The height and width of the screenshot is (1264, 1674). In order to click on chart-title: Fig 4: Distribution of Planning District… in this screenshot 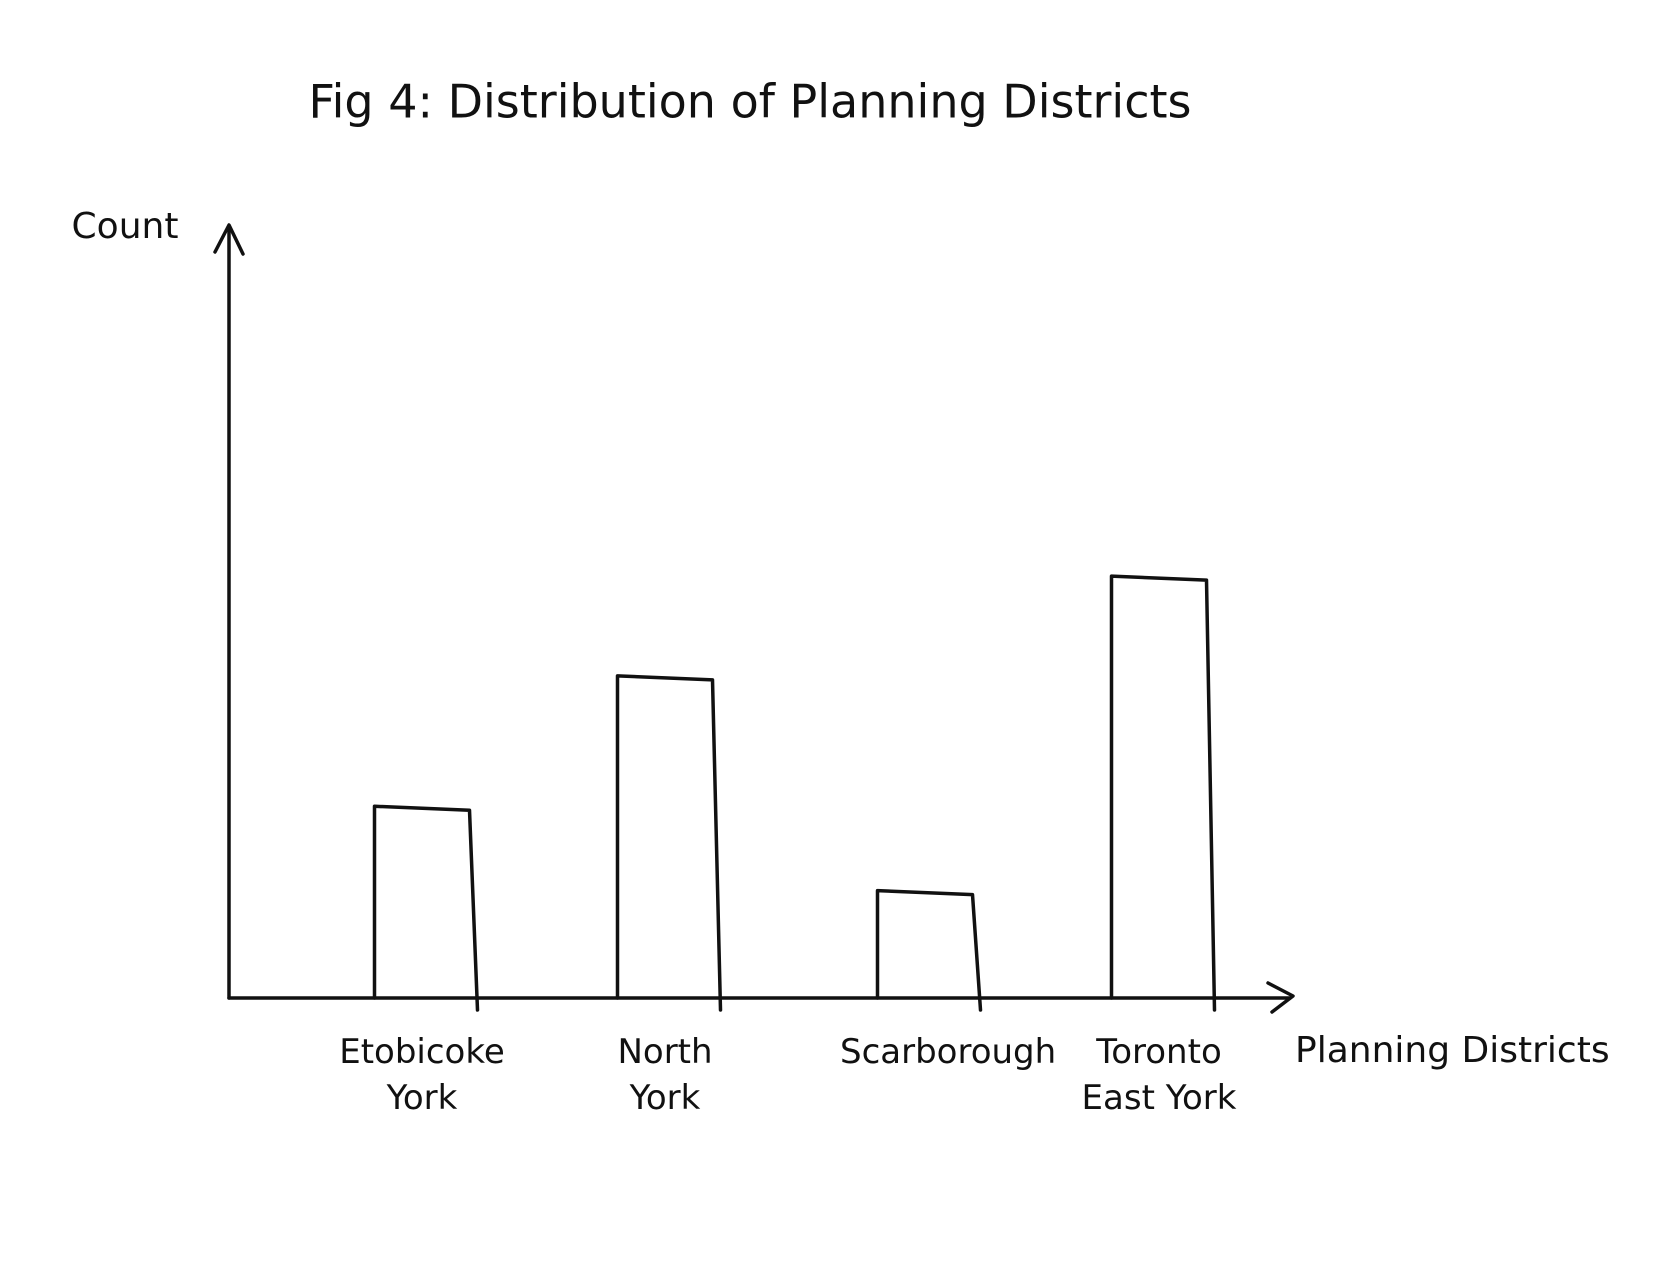, I will do `click(749, 102)`.